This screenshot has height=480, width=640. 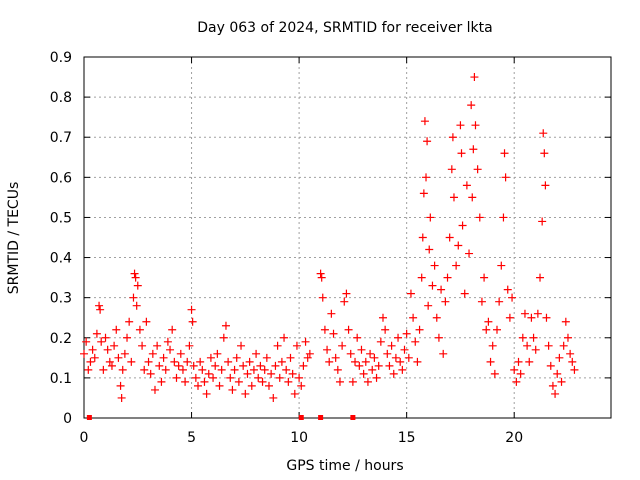 What do you see at coordinates (61, 238) in the screenshot?
I see `y-tick-labels: 0 0.1 0.2 0.3 0.4 0.5 0.6 0.7 0.8 0.9` at bounding box center [61, 238].